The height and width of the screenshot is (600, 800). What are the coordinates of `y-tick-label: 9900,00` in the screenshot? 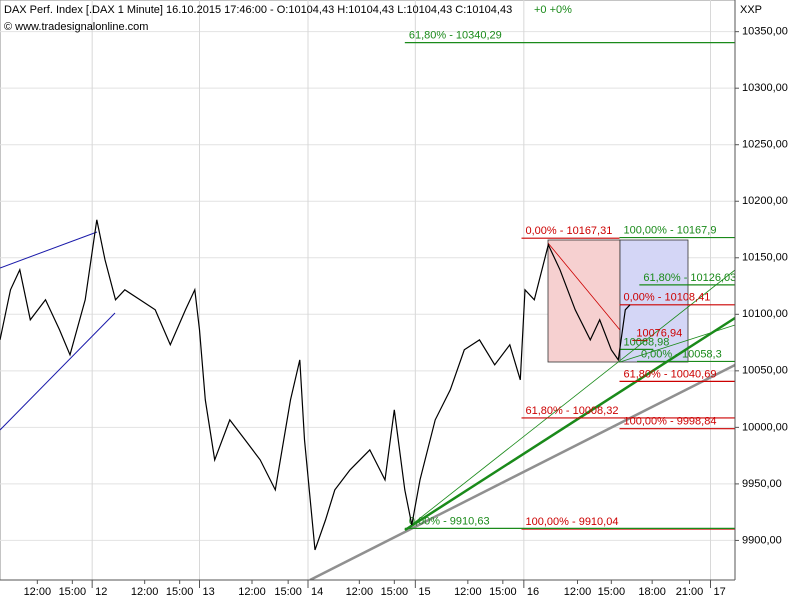 It's located at (762, 540).